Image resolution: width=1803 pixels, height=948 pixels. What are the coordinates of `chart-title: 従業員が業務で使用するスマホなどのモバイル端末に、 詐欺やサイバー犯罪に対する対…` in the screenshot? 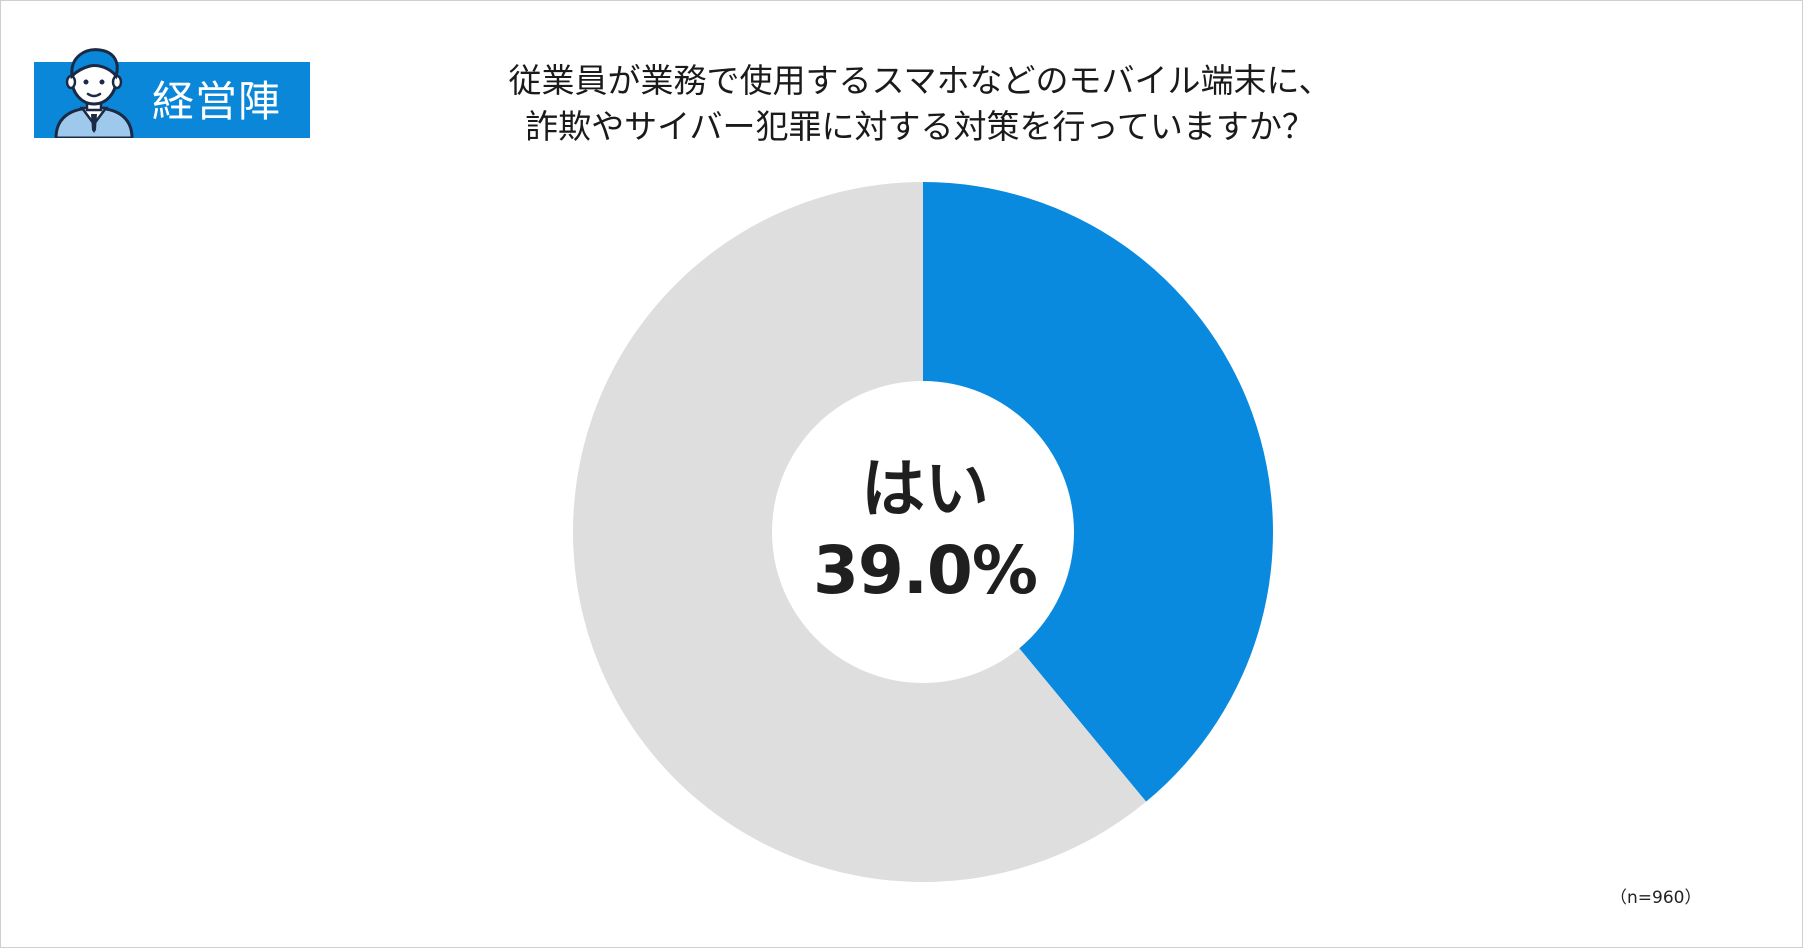 It's located at (920, 104).